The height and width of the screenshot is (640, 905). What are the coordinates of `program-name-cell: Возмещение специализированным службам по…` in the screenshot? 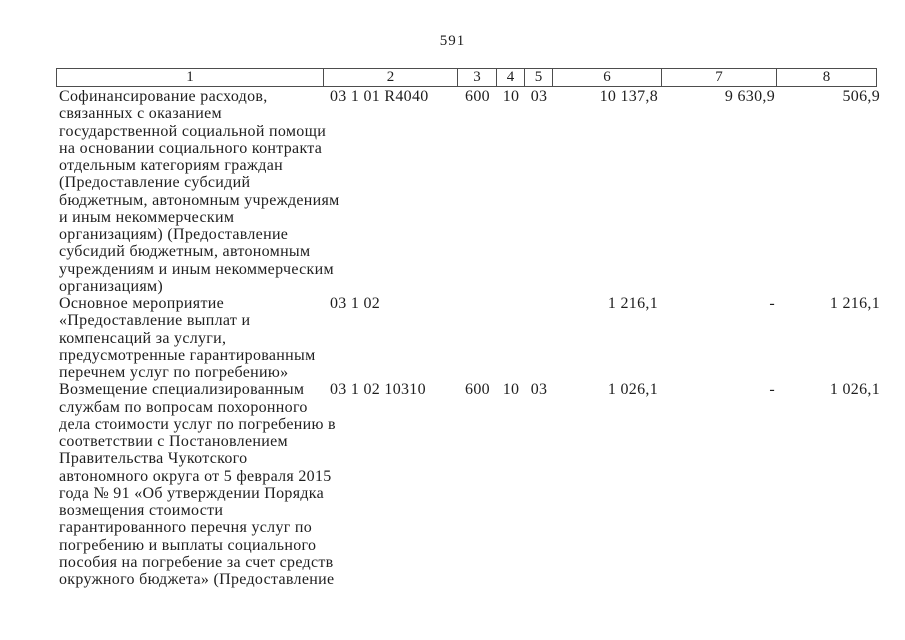 It's located at (197, 484).